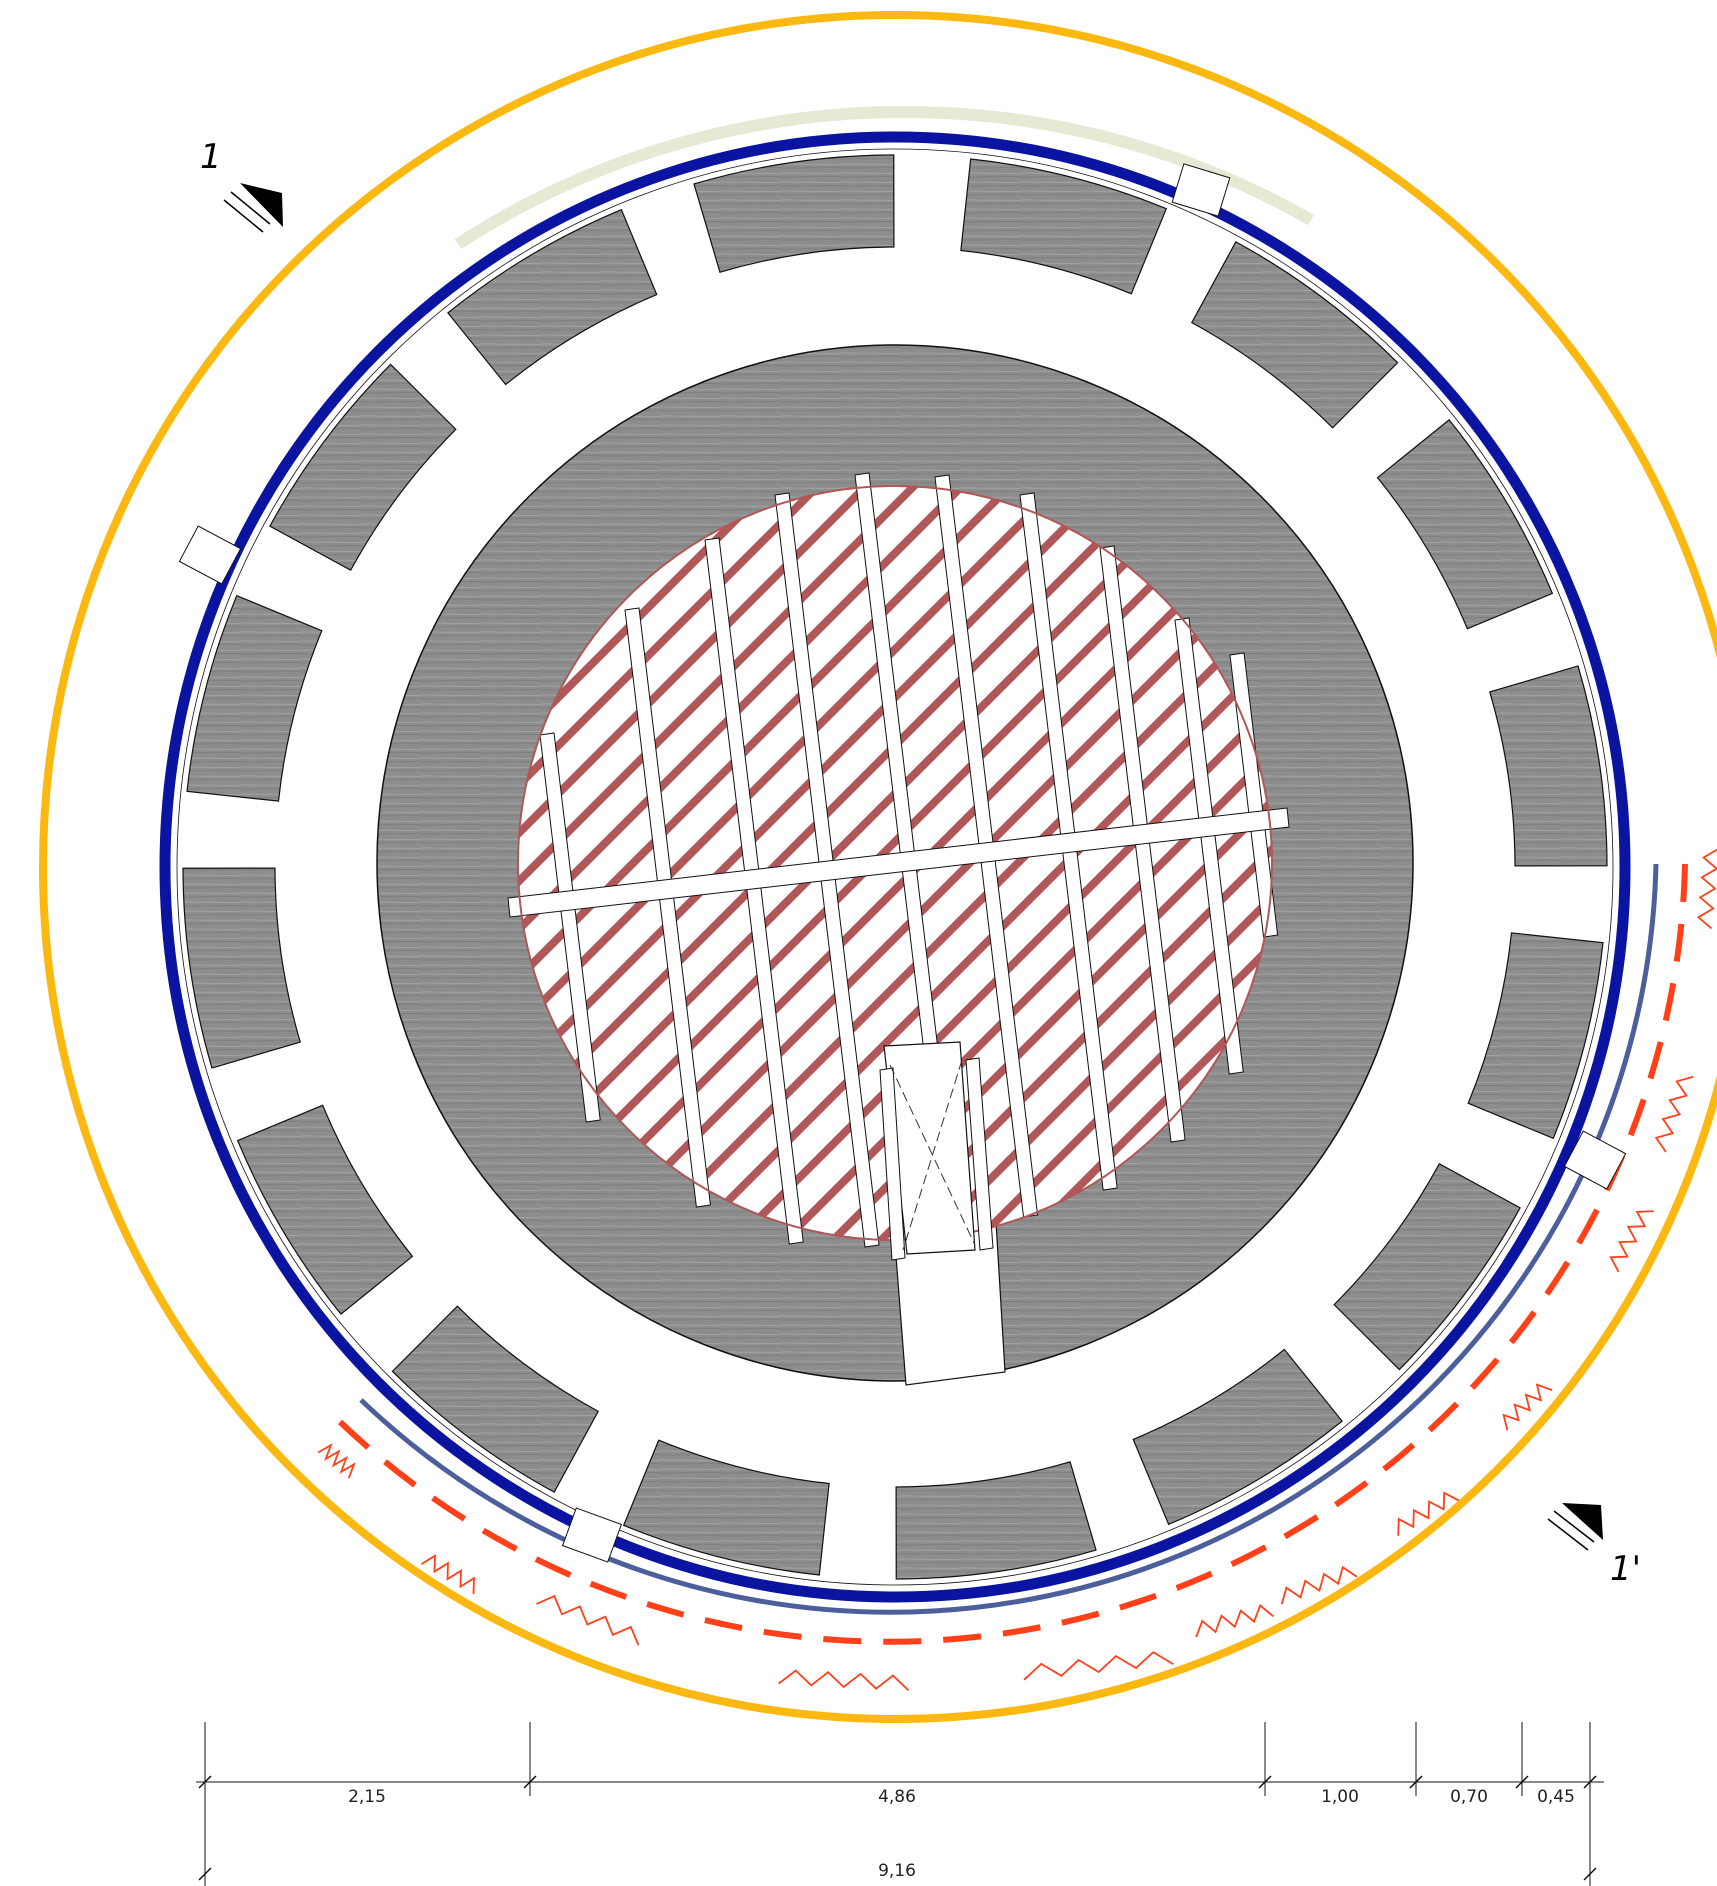 Image resolution: width=1717 pixels, height=1886 pixels. I want to click on dimension-total: 9,16, so click(897, 1871).